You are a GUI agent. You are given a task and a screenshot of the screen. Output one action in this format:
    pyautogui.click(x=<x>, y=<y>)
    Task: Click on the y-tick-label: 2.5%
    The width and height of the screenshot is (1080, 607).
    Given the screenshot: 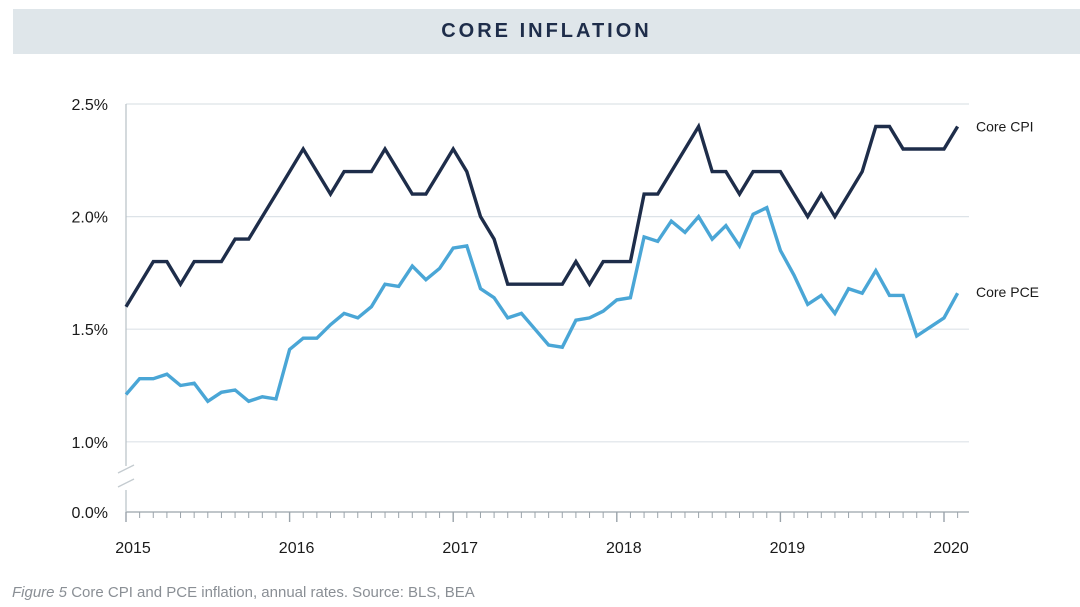 What is the action you would take?
    pyautogui.click(x=90, y=105)
    